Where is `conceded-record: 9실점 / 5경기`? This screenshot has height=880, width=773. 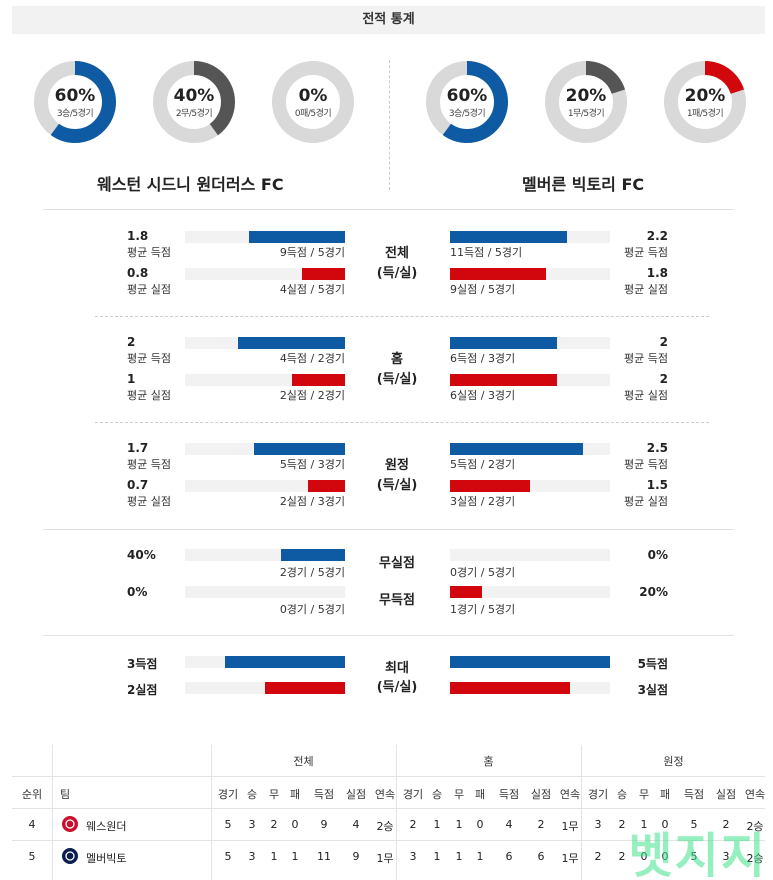
conceded-record: 9실점 / 5경기 is located at coordinates (483, 289).